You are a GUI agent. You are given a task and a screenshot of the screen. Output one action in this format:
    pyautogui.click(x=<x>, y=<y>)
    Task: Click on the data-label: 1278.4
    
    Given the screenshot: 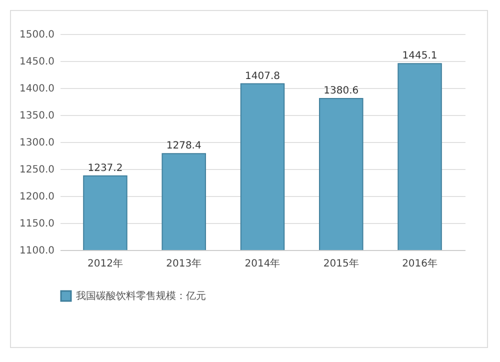 What is the action you would take?
    pyautogui.click(x=184, y=146)
    